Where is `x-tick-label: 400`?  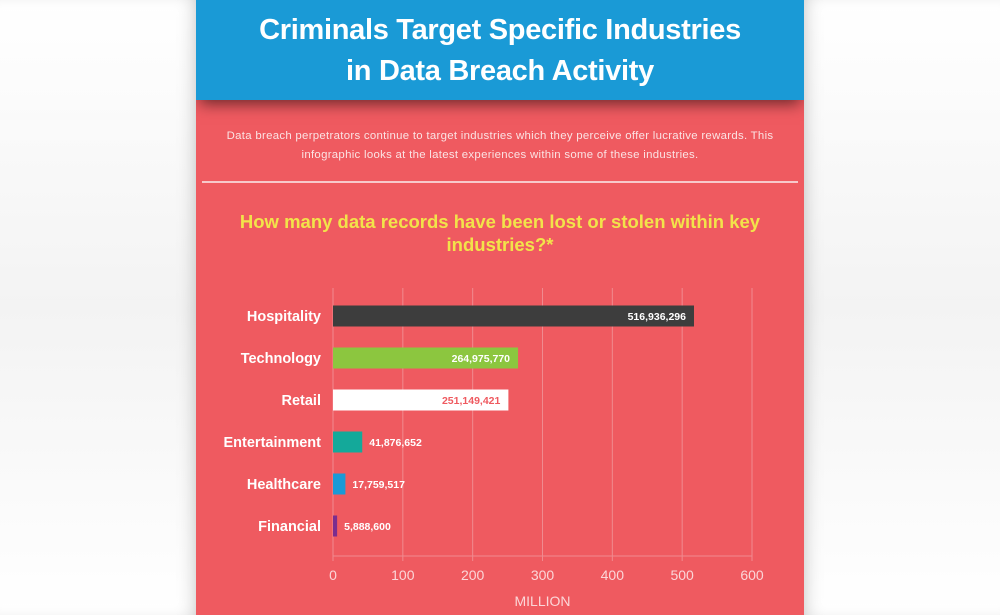
x-tick-label: 400 is located at coordinates (613, 575).